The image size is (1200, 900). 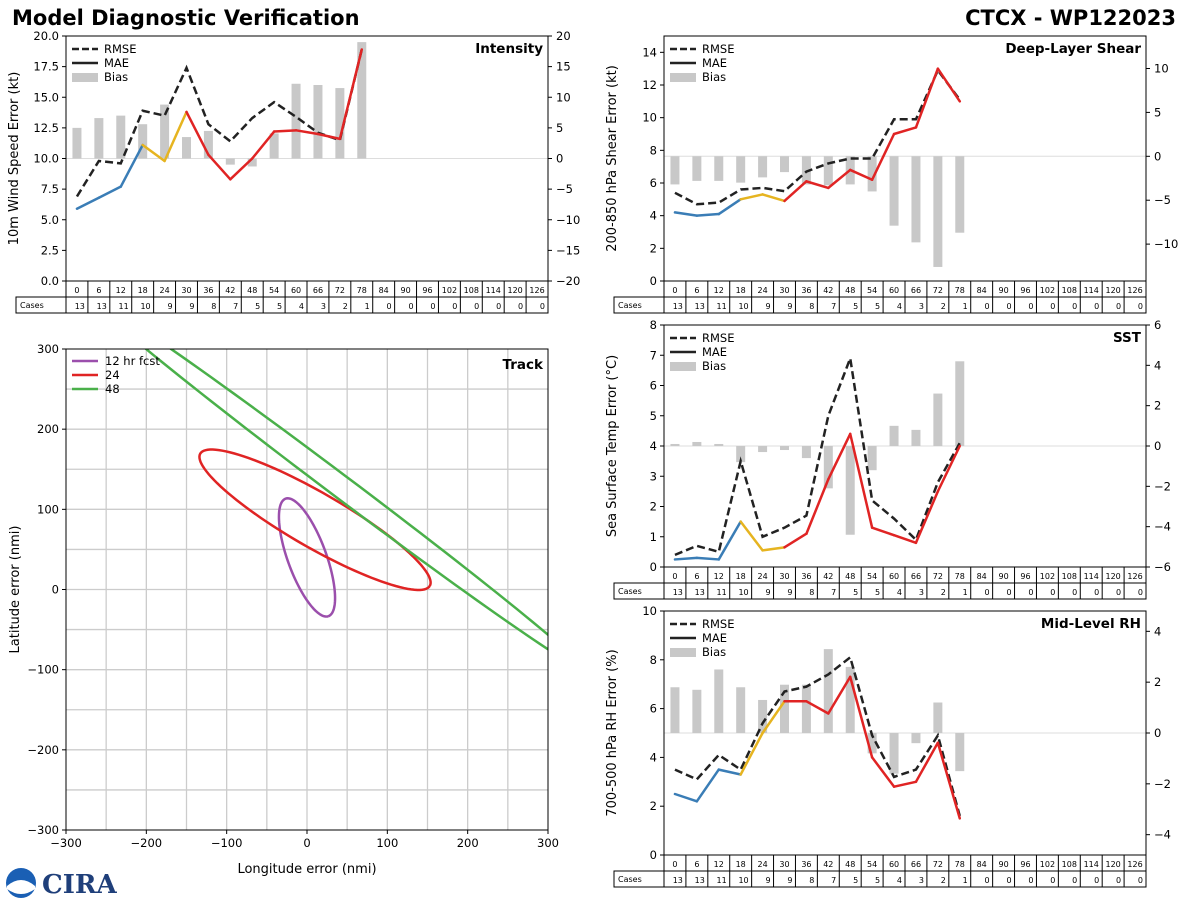 I want to click on track-x-tick-label: −200, so click(x=147, y=843).